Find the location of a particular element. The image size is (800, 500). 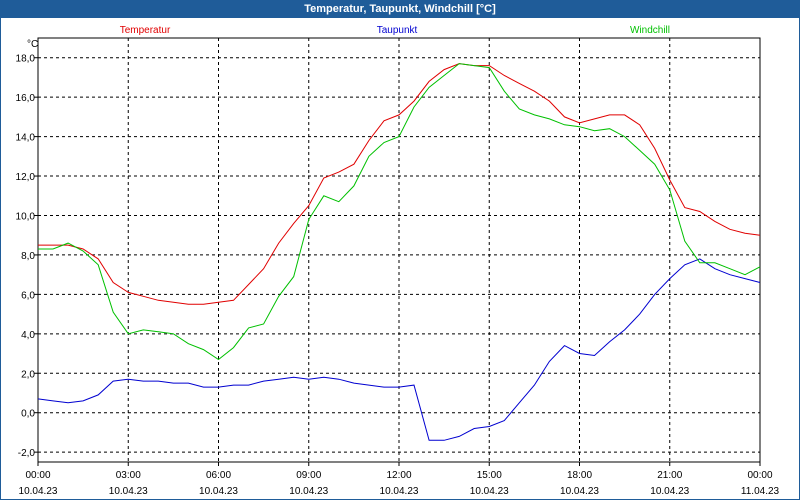

legend-entry-taupunkt: Taupunkt is located at coordinates (397, 30).